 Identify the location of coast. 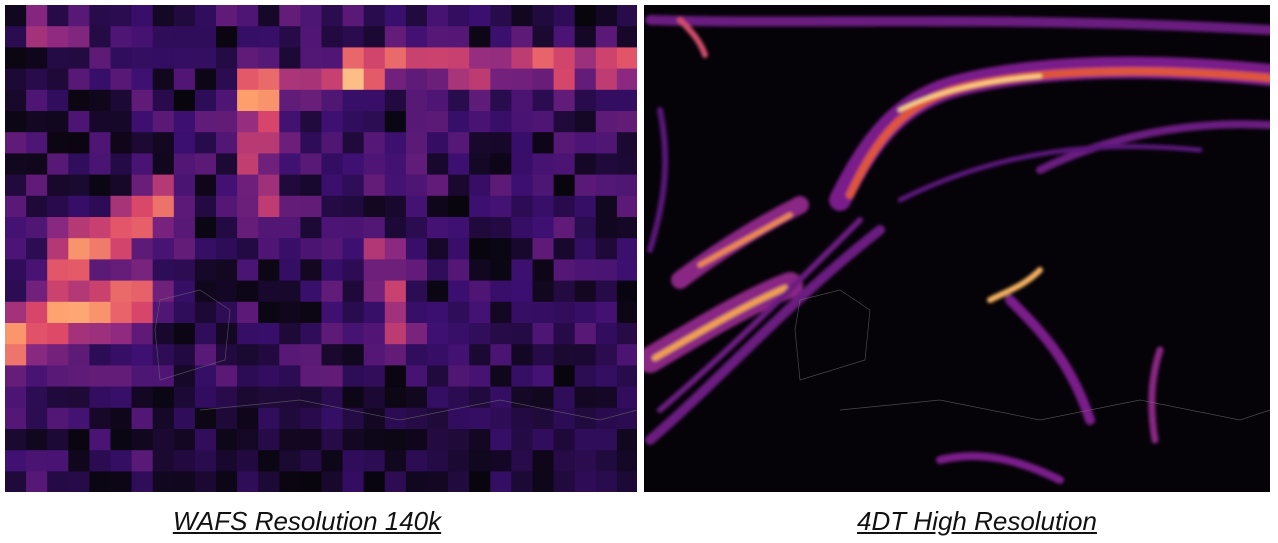
(192, 335).